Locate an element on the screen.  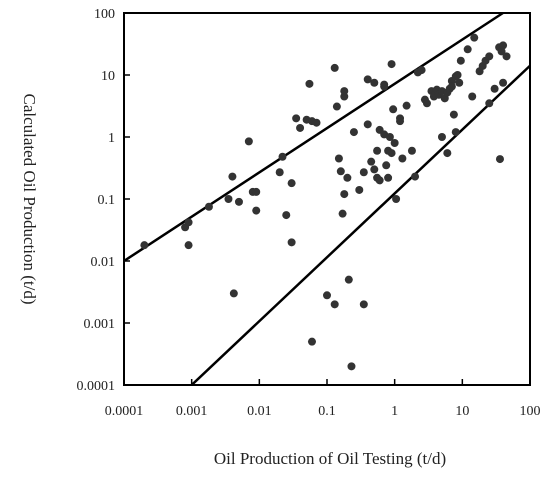
x-axis-ticks: 0.0001 0.001 0.01 0.1 1 10 100 is located at coordinates (323, 399).